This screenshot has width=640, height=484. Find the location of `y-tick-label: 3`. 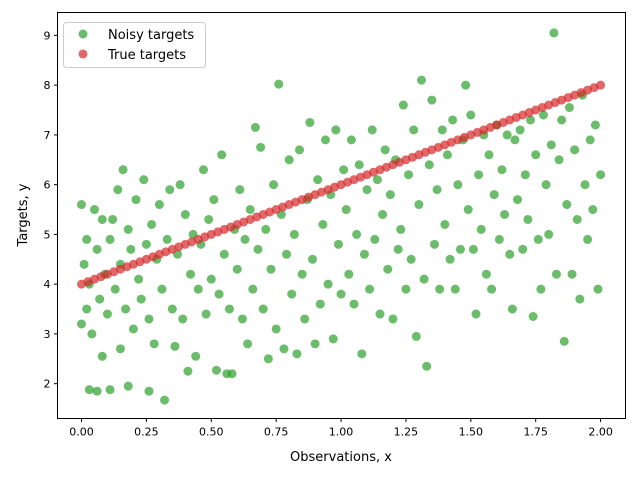

y-tick-label: 3 is located at coordinates (47, 334).